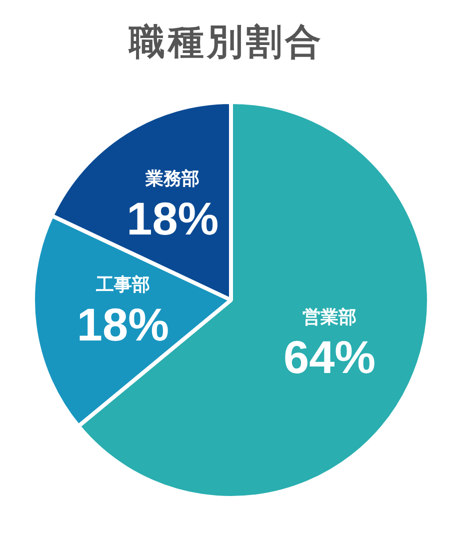 Image resolution: width=453 pixels, height=544 pixels. What do you see at coordinates (122, 285) in the screenshot?
I see `slice-label: 工事部` at bounding box center [122, 285].